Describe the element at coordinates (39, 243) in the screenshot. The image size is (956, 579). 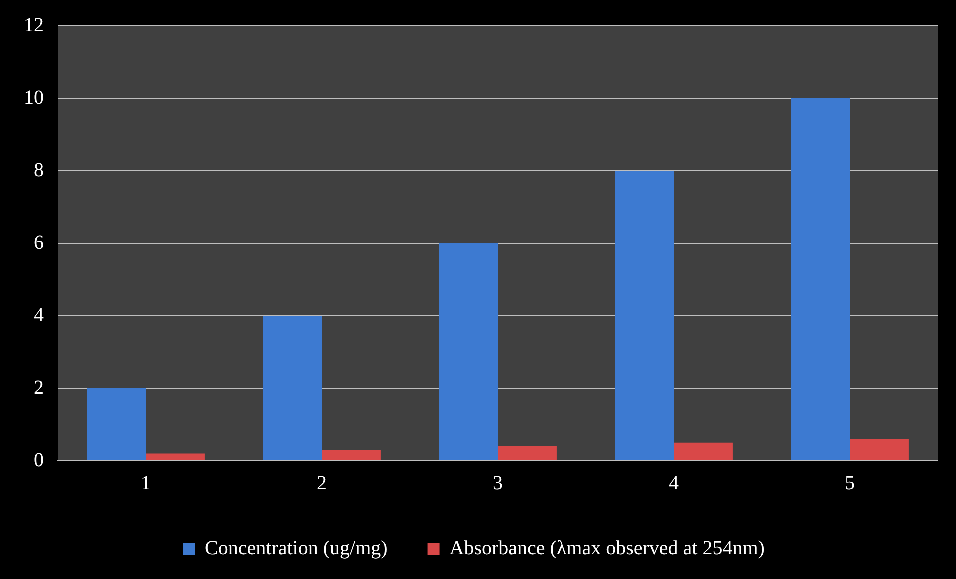
I see `y-tick-label: 6` at that location.